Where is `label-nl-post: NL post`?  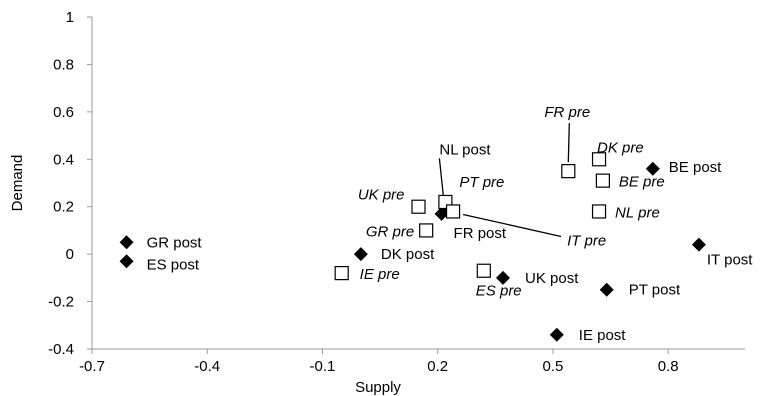
label-nl-post: NL post is located at coordinates (465, 149).